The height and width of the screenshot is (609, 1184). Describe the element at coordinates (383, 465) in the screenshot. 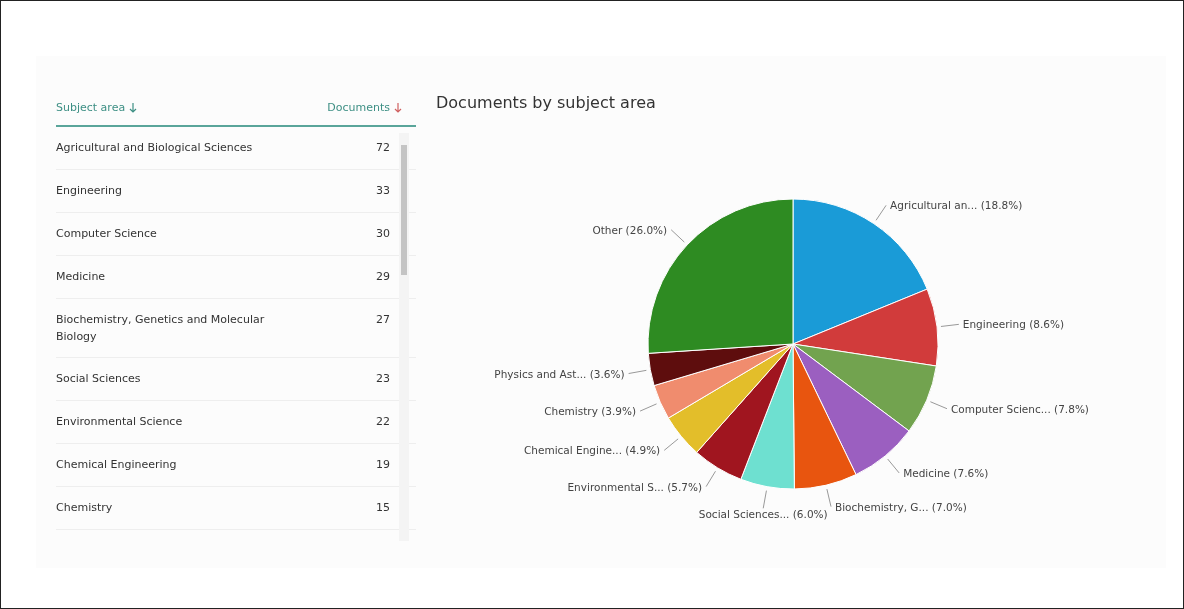

I see `data-label: 19` at that location.